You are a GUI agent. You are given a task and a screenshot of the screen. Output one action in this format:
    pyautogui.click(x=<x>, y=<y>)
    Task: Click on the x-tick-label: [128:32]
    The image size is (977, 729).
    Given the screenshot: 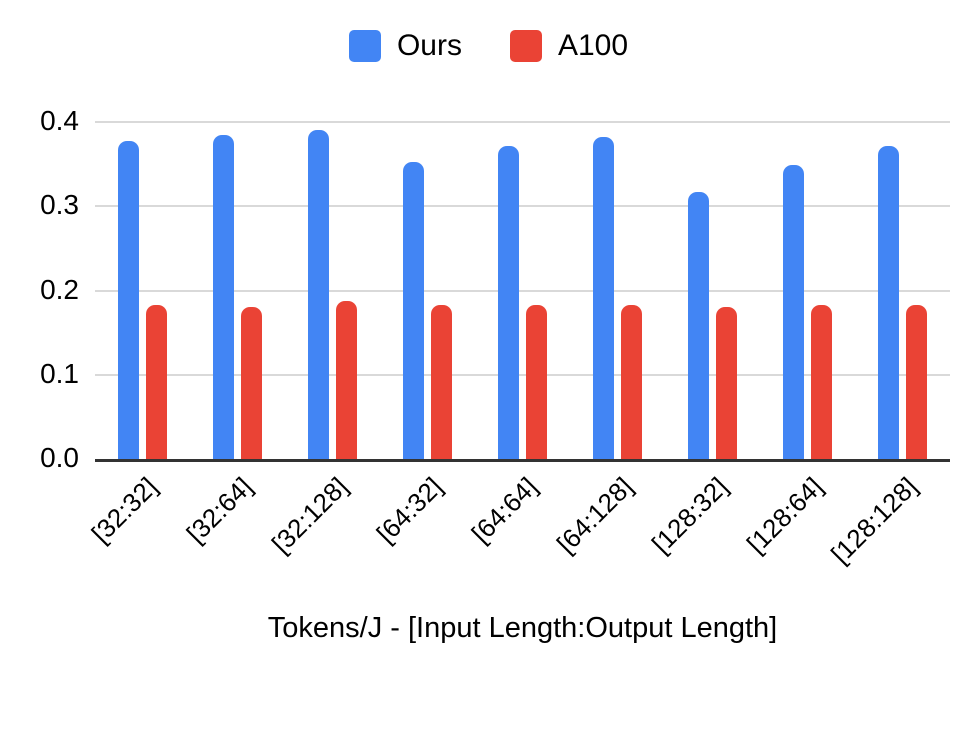 What is the action you would take?
    pyautogui.click(x=689, y=515)
    